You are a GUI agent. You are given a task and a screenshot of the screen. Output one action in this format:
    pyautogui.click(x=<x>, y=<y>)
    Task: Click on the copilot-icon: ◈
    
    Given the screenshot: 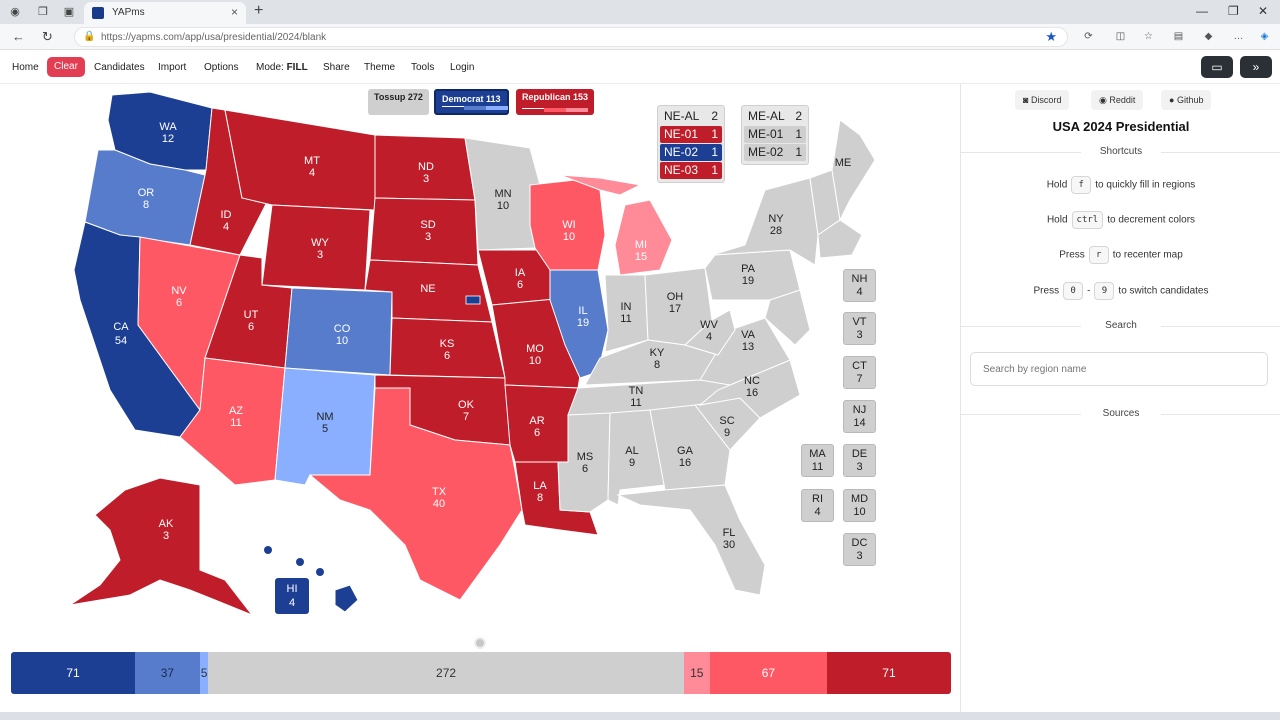 What is the action you would take?
    pyautogui.click(x=1264, y=36)
    